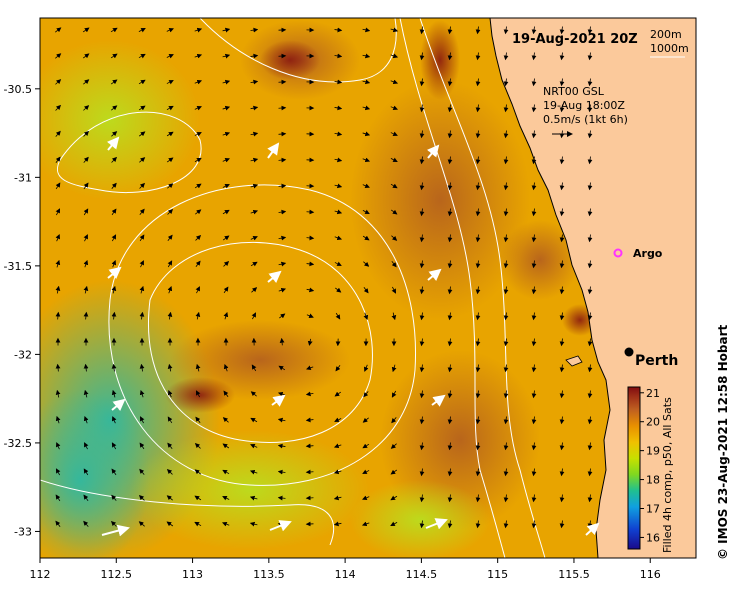 The height and width of the screenshot is (592, 739). Describe the element at coordinates (422, 574) in the screenshot. I see `x-tick-label: 114.5` at that location.